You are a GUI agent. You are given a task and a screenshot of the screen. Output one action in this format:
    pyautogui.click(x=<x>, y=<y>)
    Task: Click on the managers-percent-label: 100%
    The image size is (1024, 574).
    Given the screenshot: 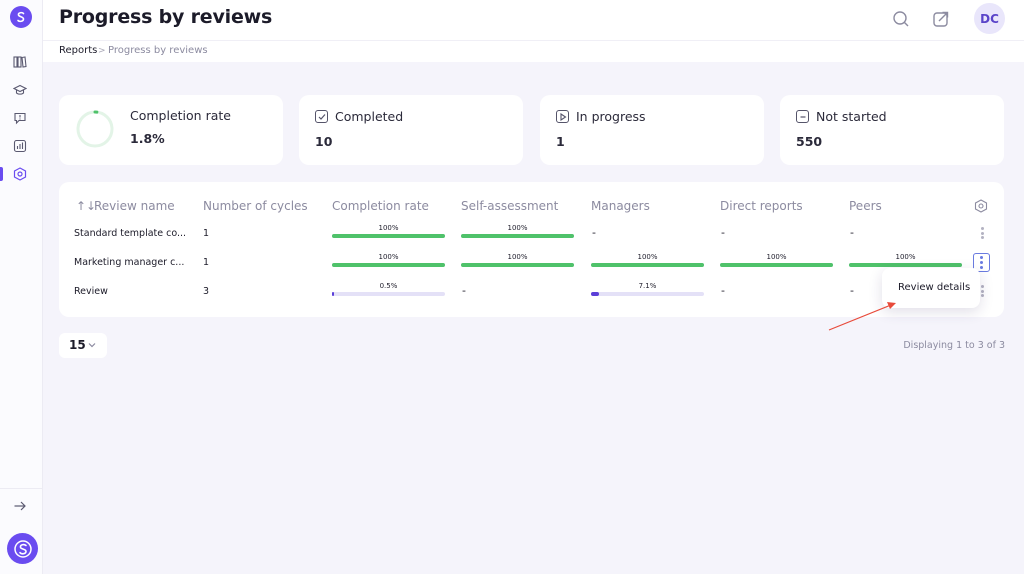 What is the action you would take?
    pyautogui.click(x=647, y=257)
    